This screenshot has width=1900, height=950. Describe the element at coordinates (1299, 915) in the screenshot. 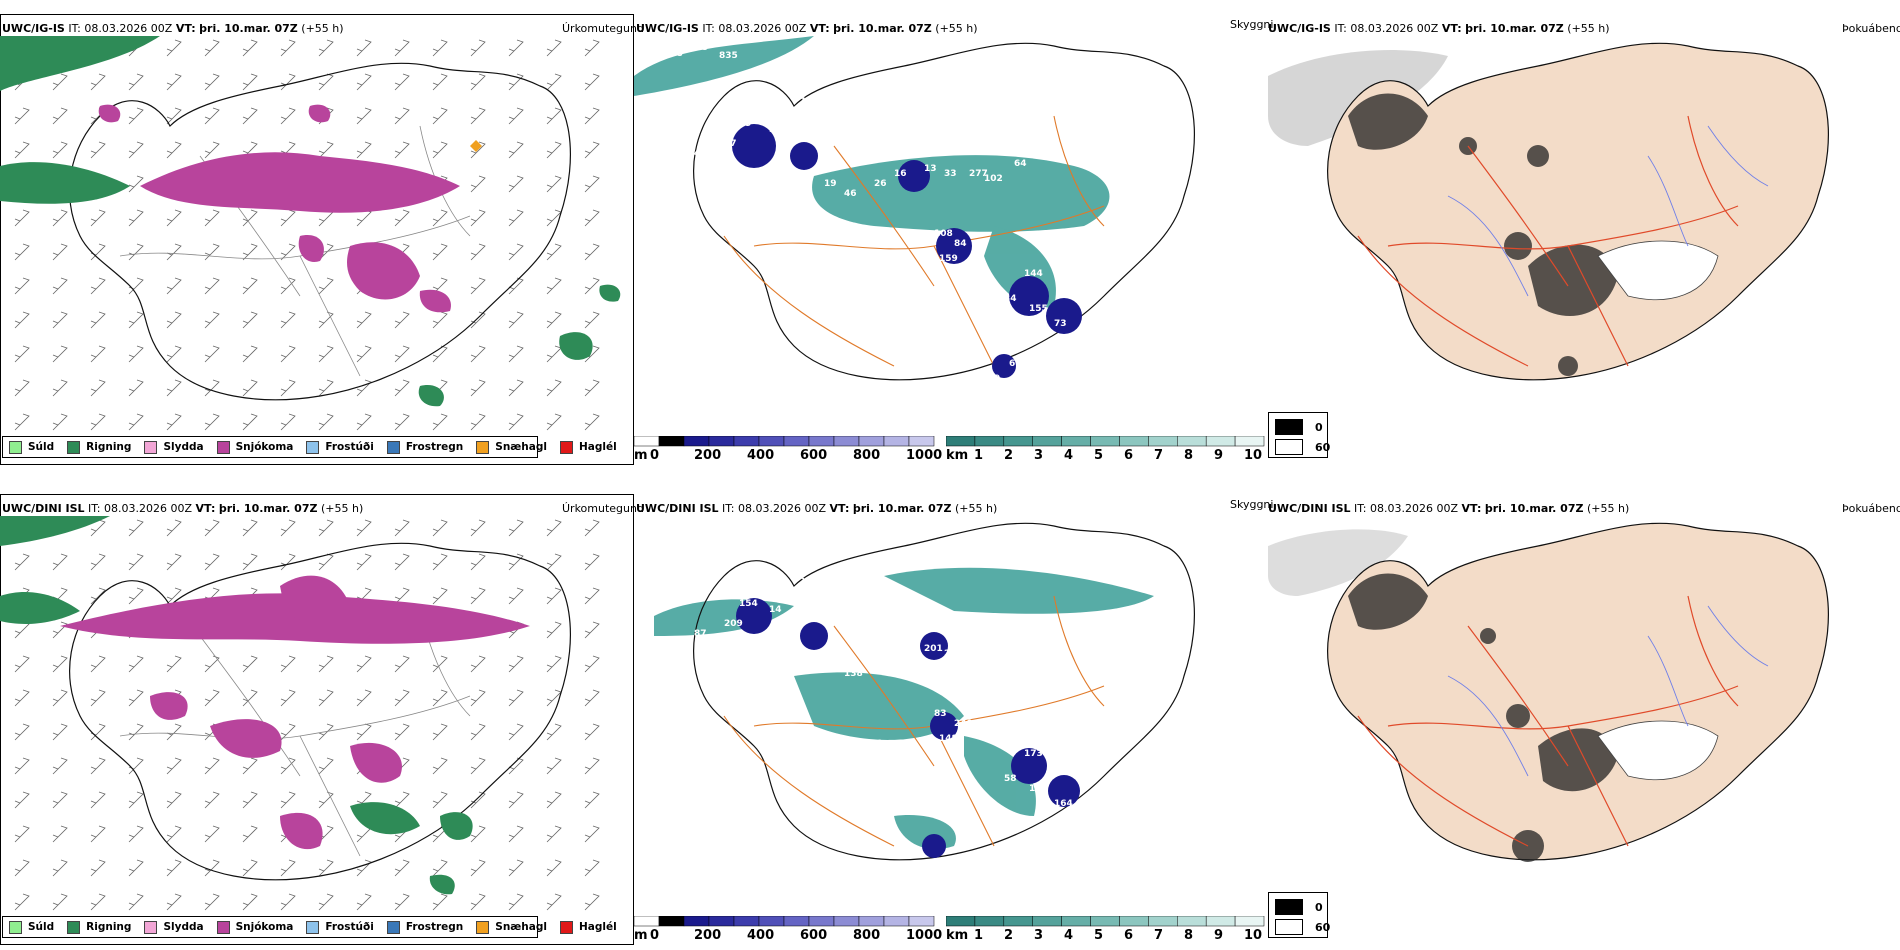

I see `fog-legend: 0 60` at that location.